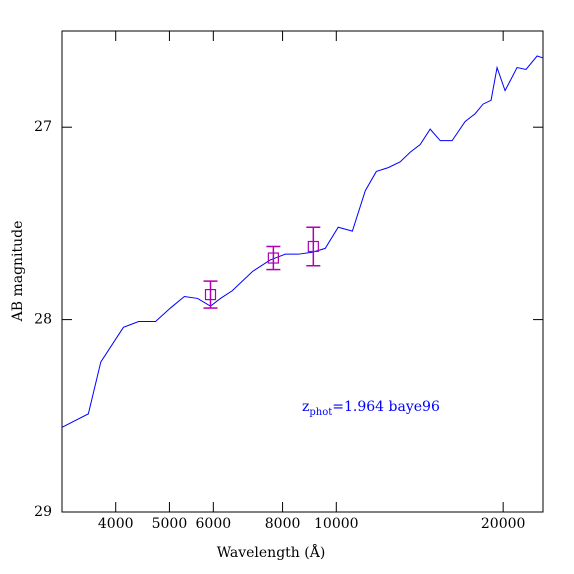 The height and width of the screenshot is (574, 574). I want to click on x-tick-label: 5000, so click(170, 524).